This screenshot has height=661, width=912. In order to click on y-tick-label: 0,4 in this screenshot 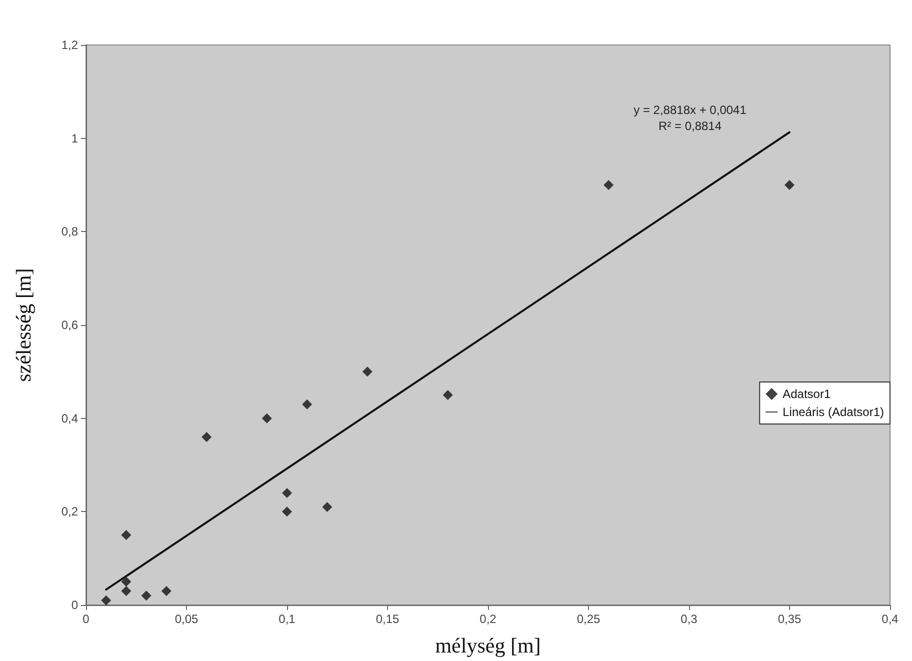, I will do `click(69, 418)`.